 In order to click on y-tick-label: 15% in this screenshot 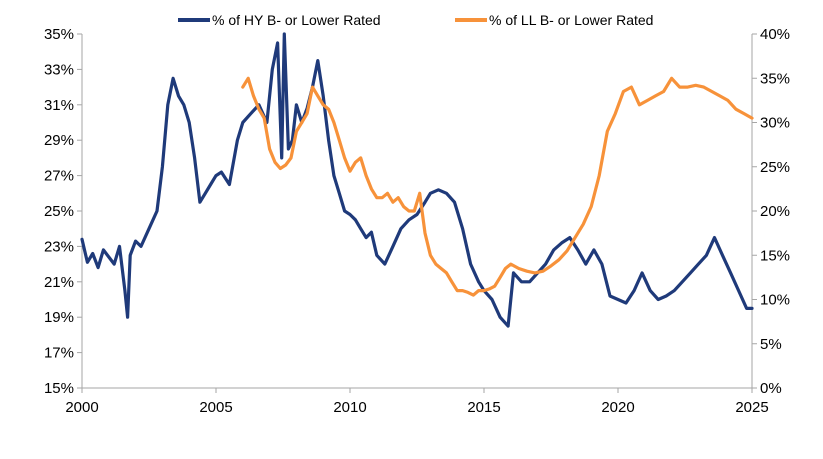, I will do `click(59, 388)`.